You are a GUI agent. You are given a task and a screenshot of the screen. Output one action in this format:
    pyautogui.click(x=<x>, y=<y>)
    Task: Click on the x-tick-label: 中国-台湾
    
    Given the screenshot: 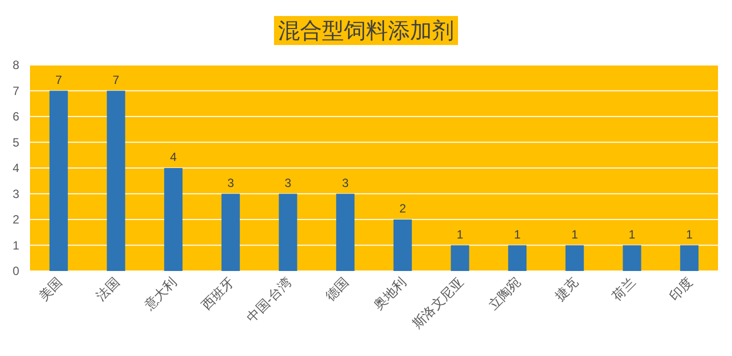 What is the action you would take?
    pyautogui.click(x=269, y=299)
    